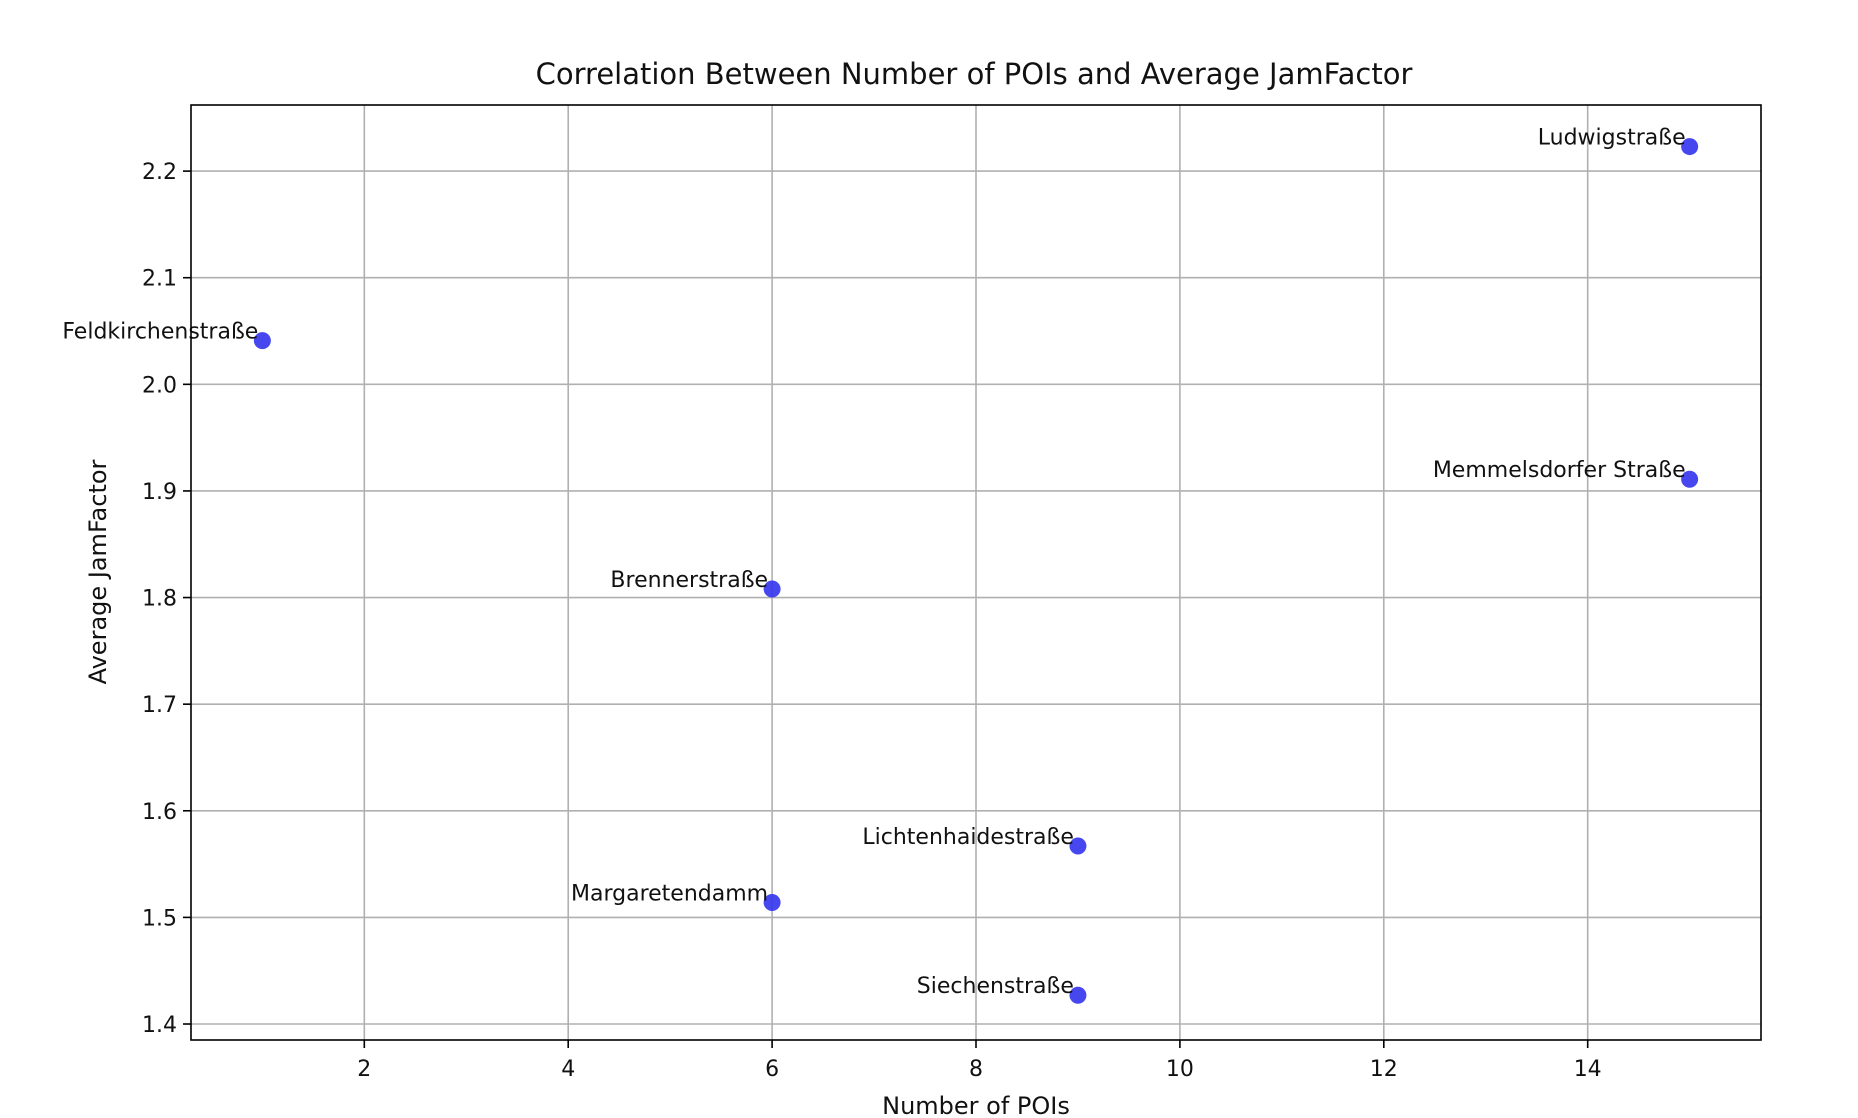 The height and width of the screenshot is (1118, 1858). I want to click on y-tick-label: 1.4, so click(159, 1025).